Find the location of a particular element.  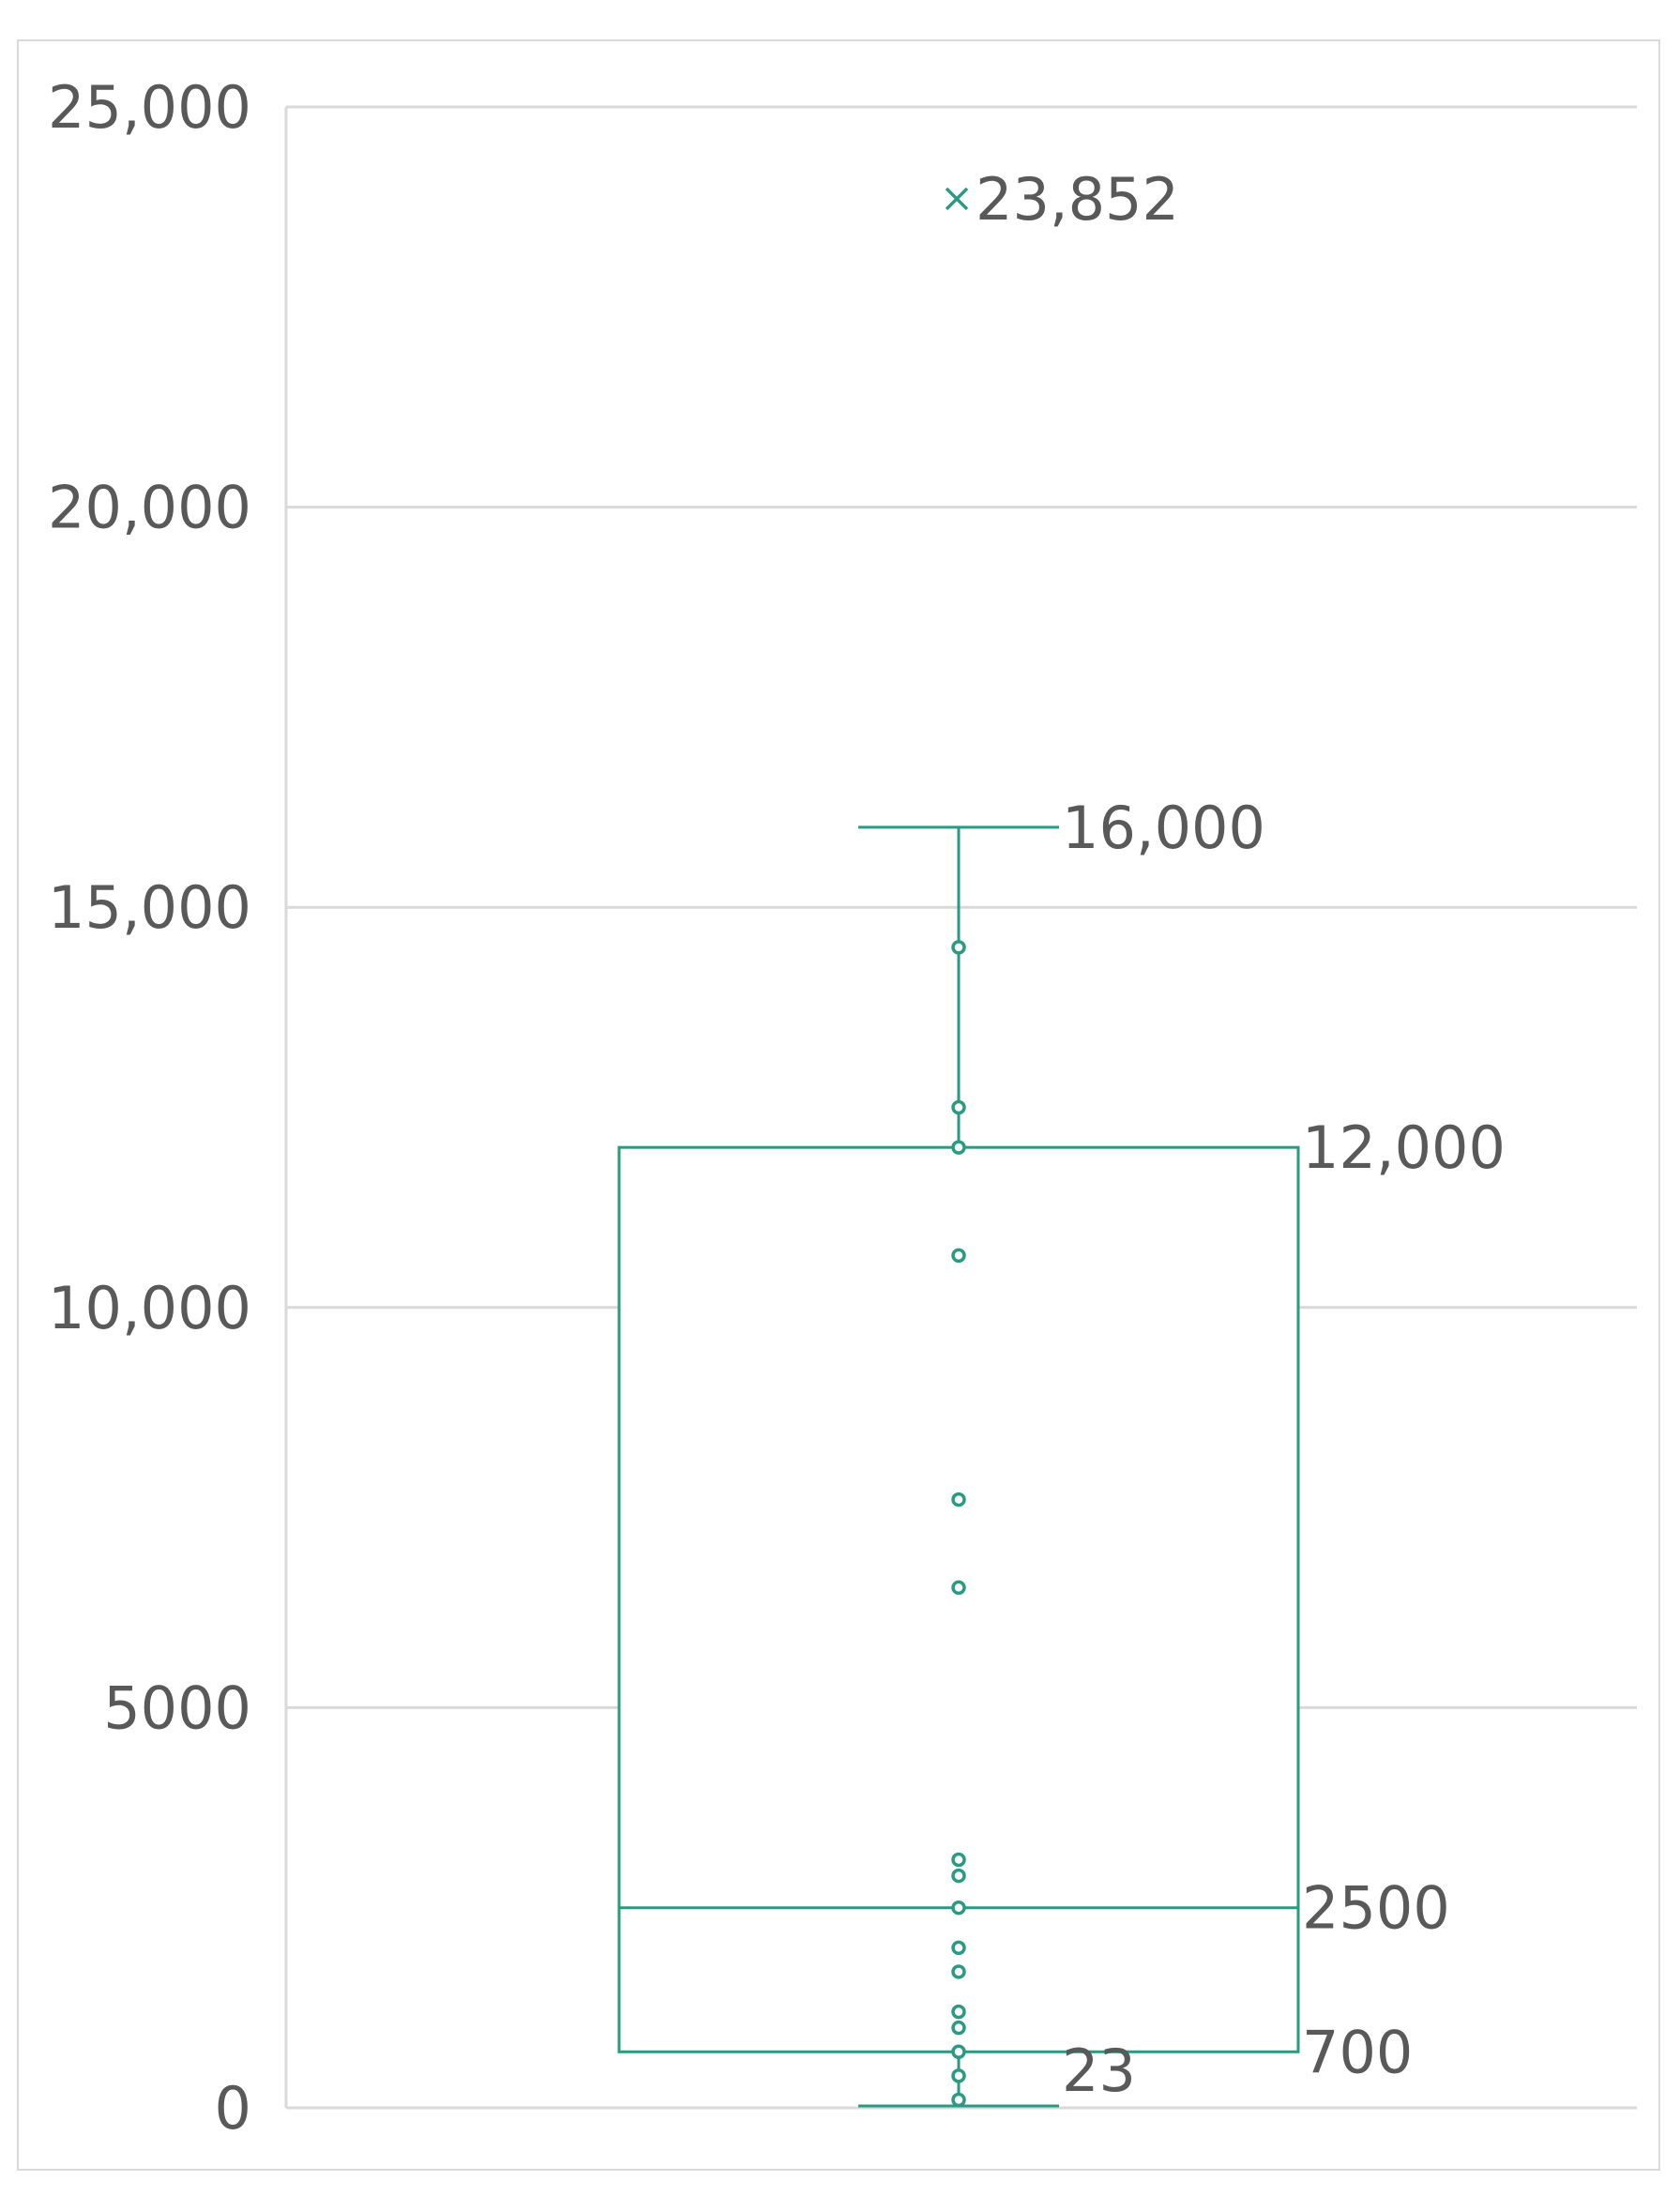

q1-label: 700 is located at coordinates (1357, 2052).